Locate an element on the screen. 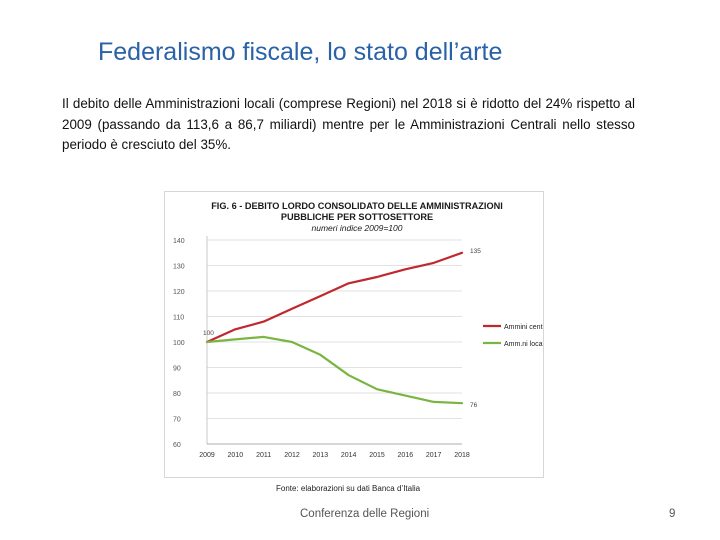  y-tick-label: 90 is located at coordinates (177, 369).